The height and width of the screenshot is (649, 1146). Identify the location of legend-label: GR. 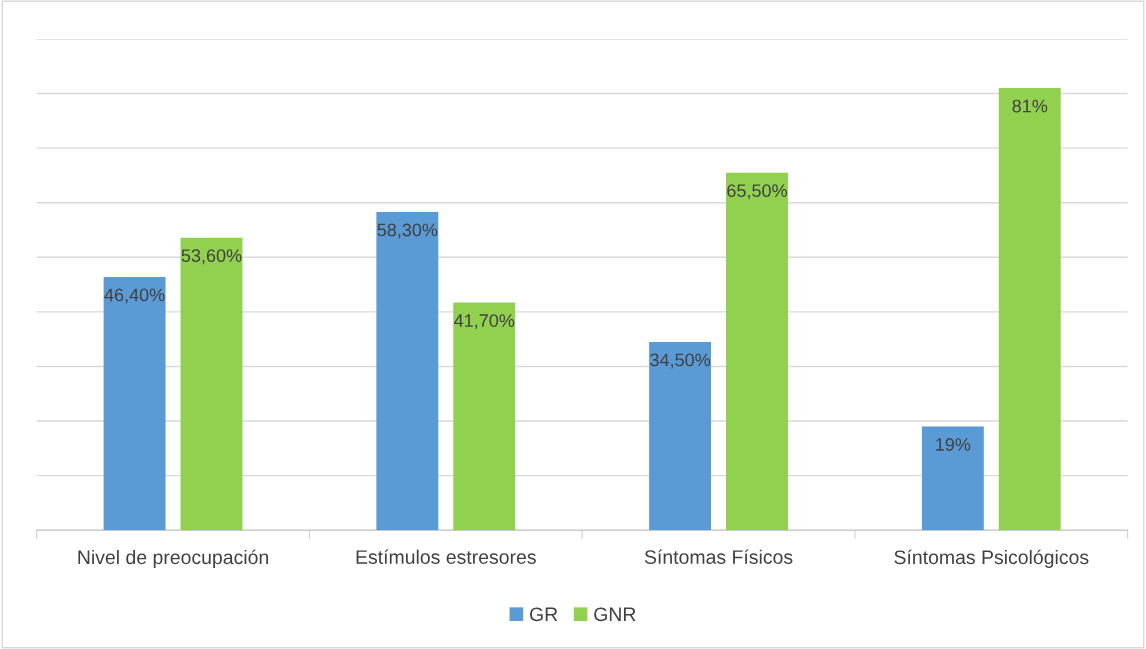
(544, 614).